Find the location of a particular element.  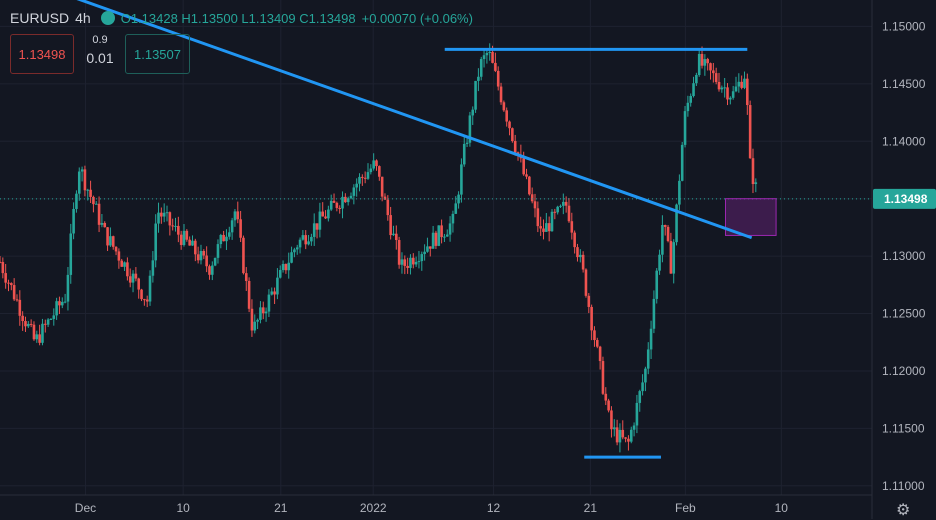

visibility-icon is located at coordinates (107, 18).